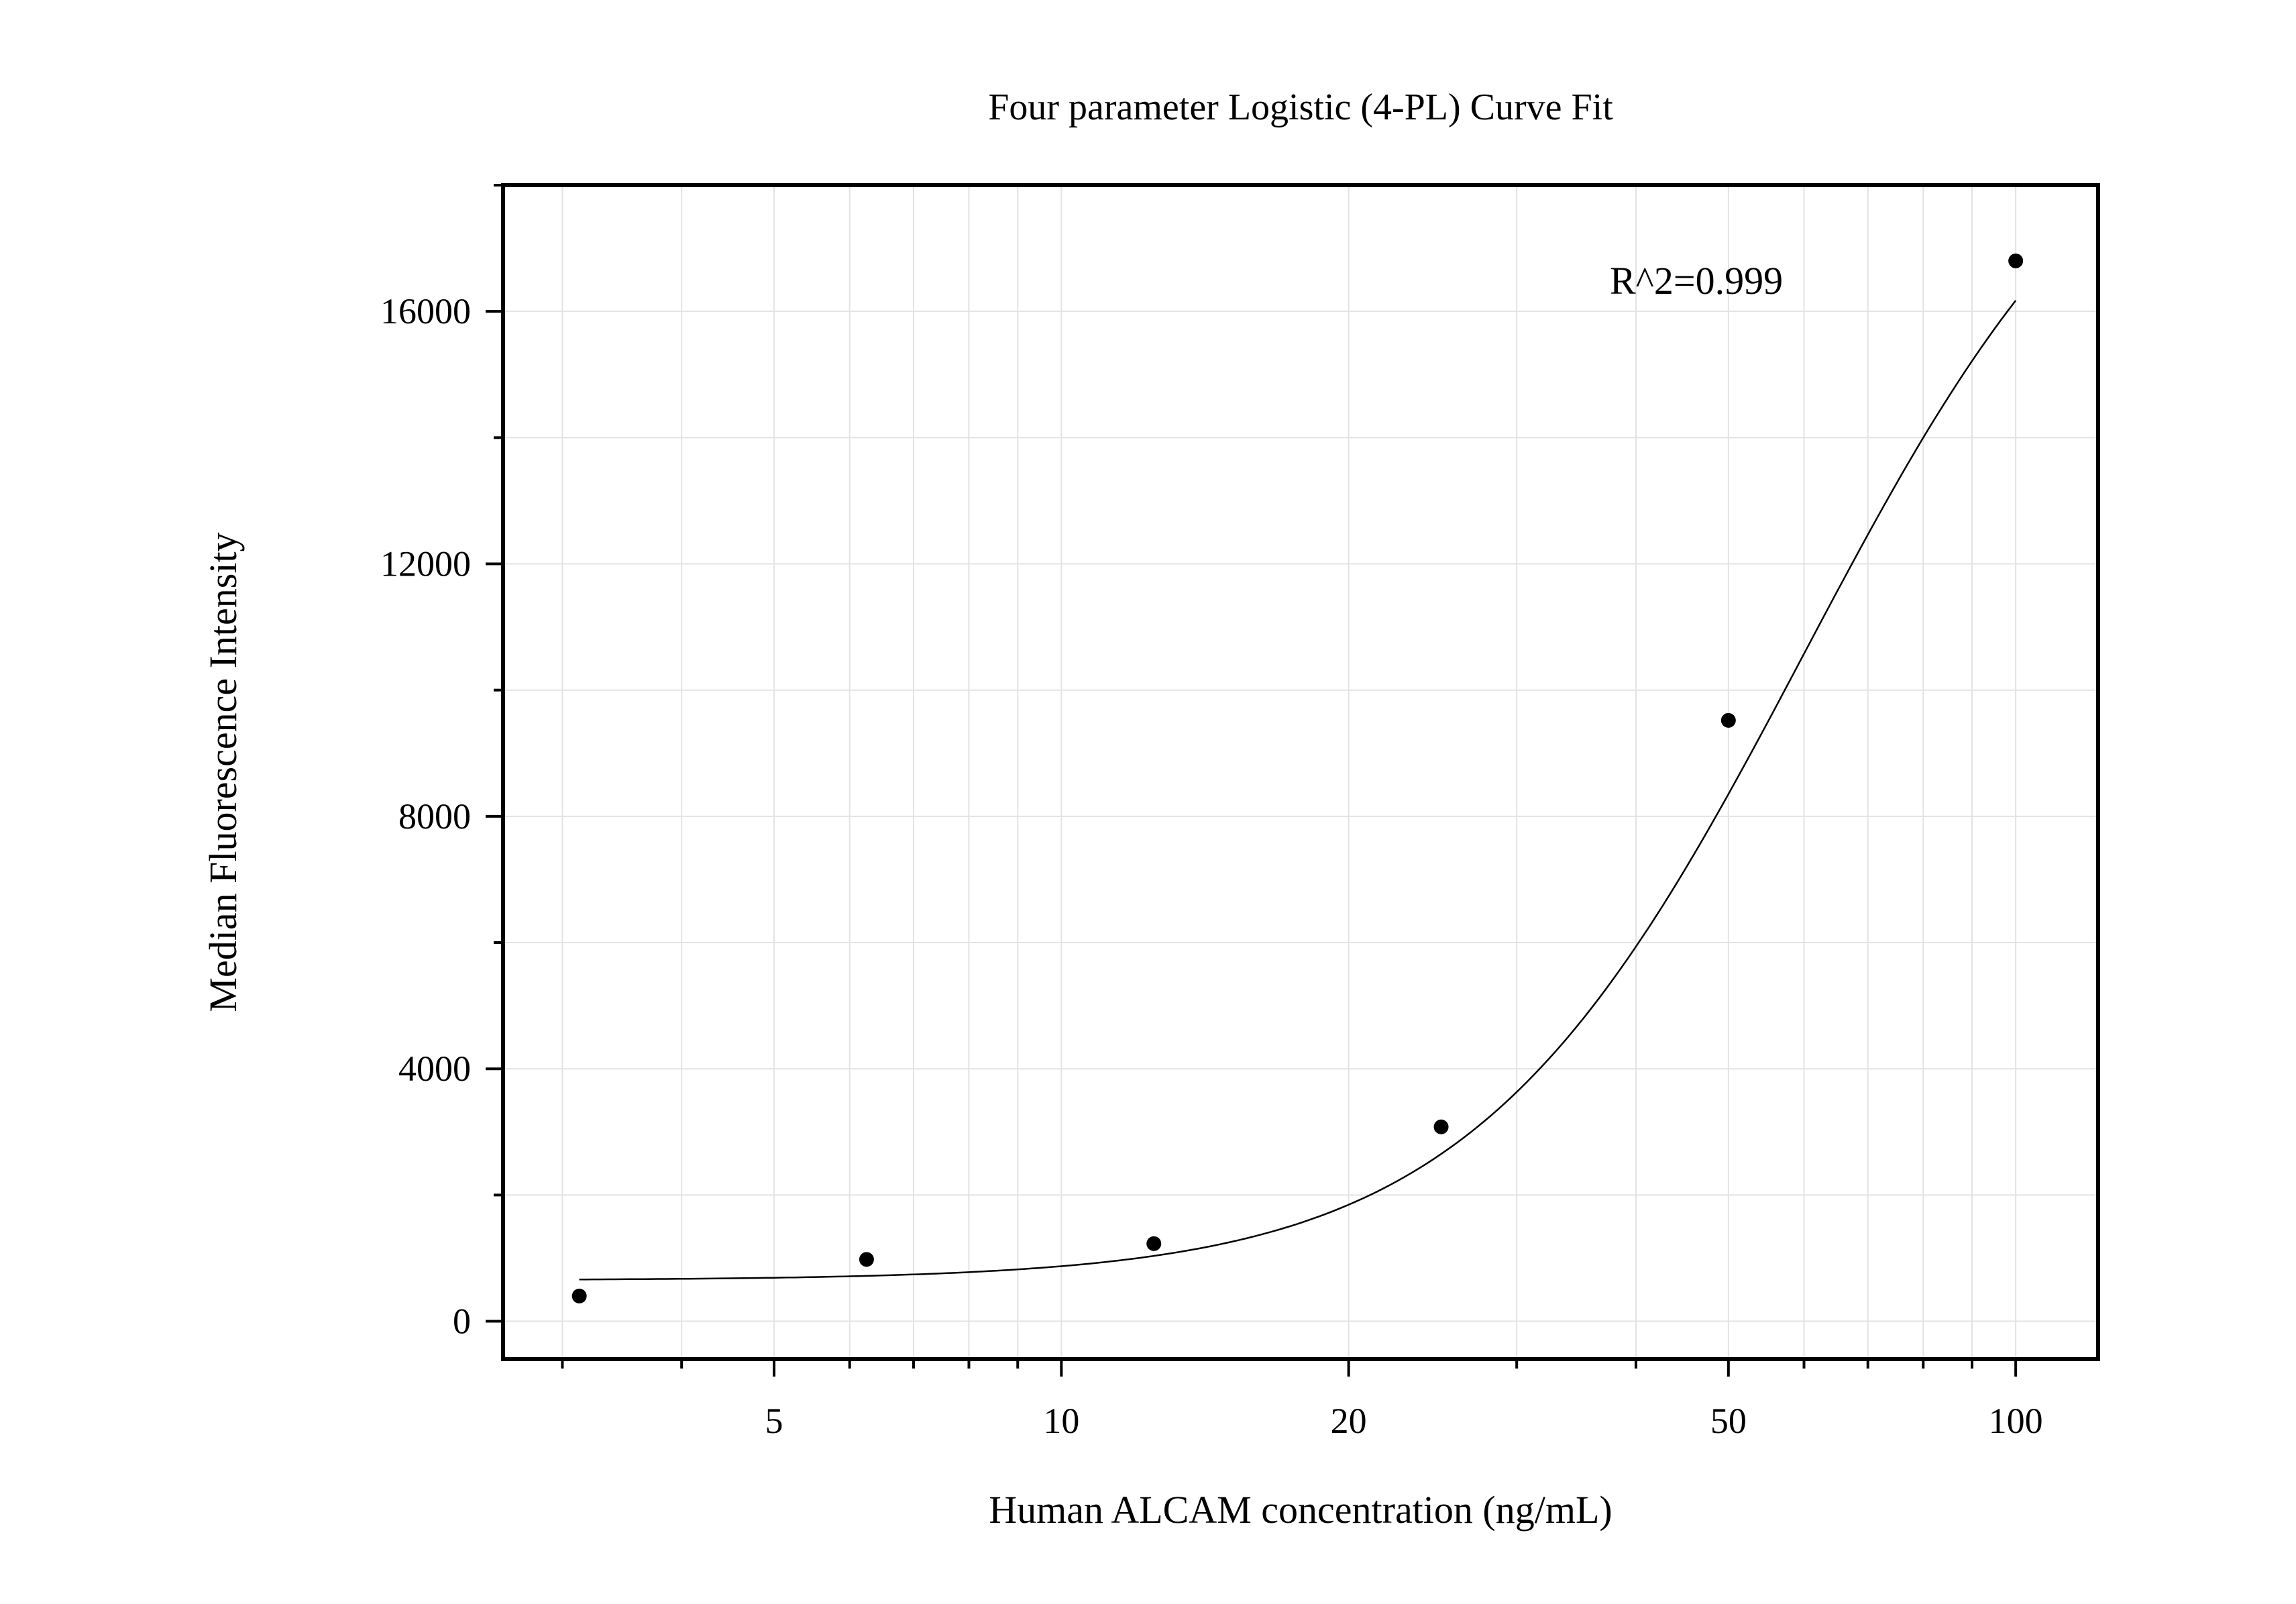 This screenshot has width=2296, height=1604. What do you see at coordinates (434, 1069) in the screenshot?
I see `y-tick-label: 4000` at bounding box center [434, 1069].